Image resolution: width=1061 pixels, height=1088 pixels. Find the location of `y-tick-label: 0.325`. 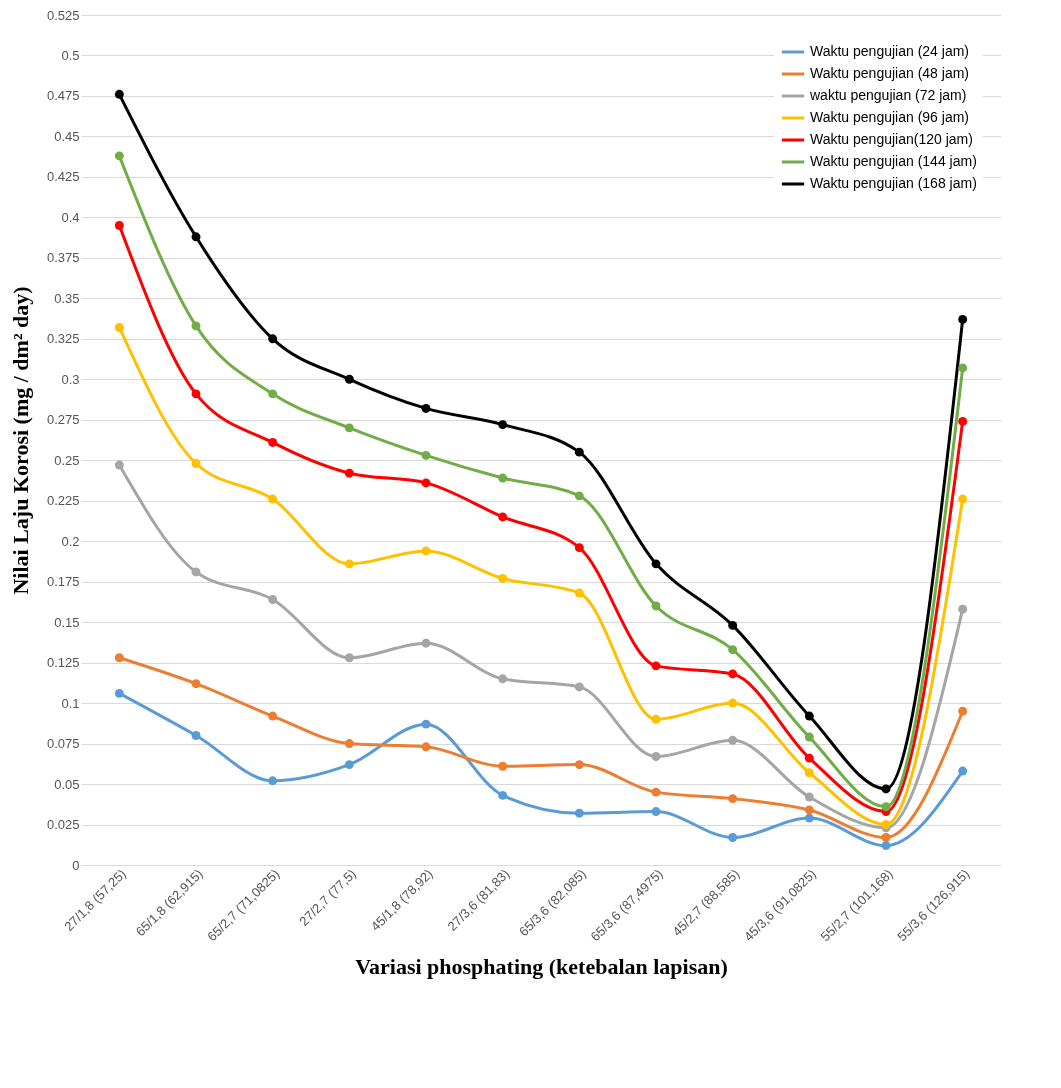

y-tick-label: 0.325 is located at coordinates (63, 339).